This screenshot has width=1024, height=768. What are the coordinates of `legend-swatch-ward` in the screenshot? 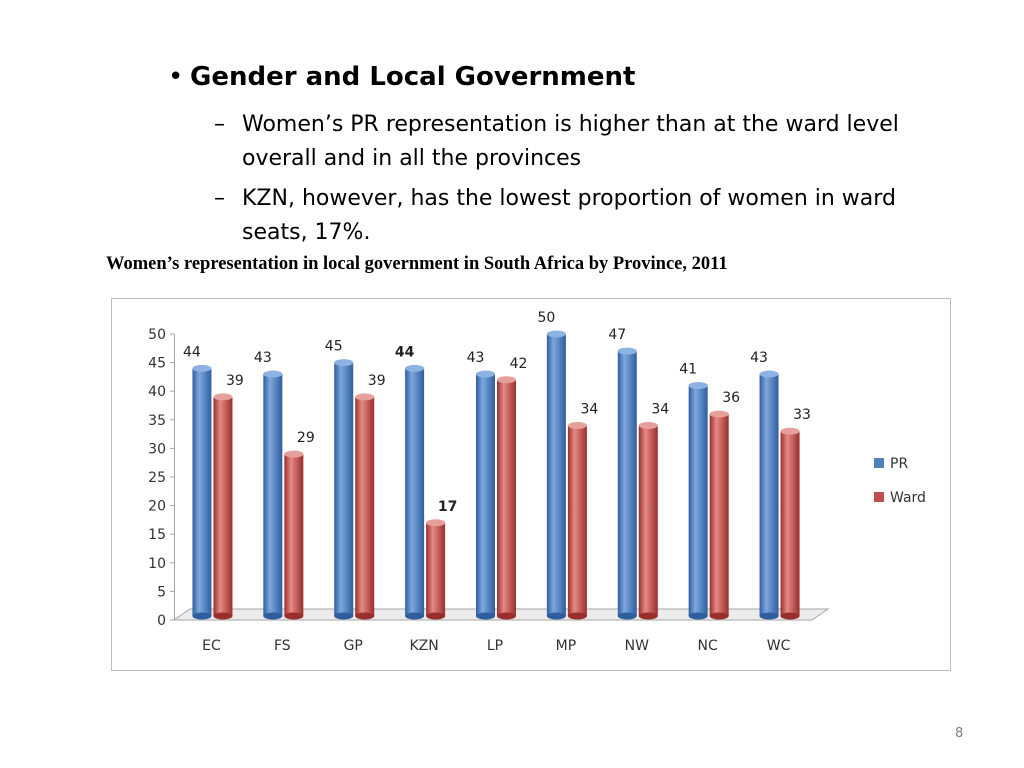 It's located at (879, 497).